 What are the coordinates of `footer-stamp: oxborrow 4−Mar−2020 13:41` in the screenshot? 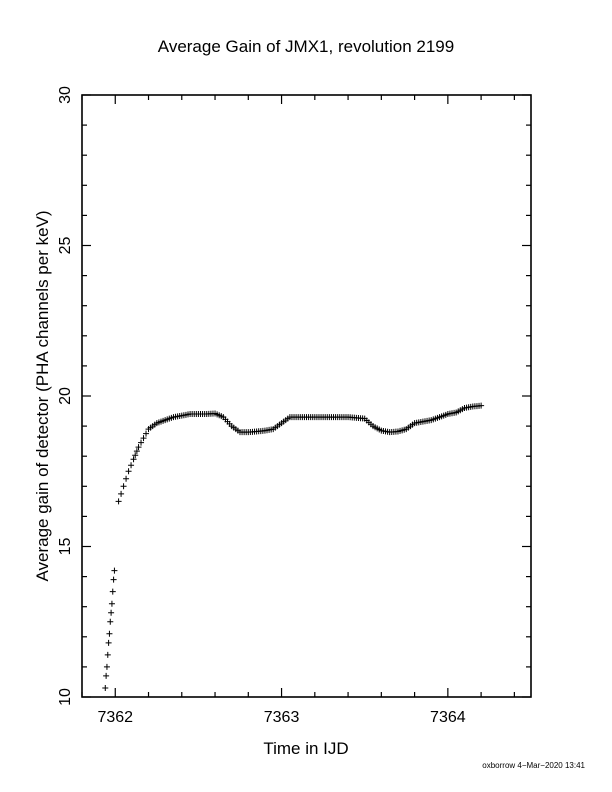 It's located at (533, 765).